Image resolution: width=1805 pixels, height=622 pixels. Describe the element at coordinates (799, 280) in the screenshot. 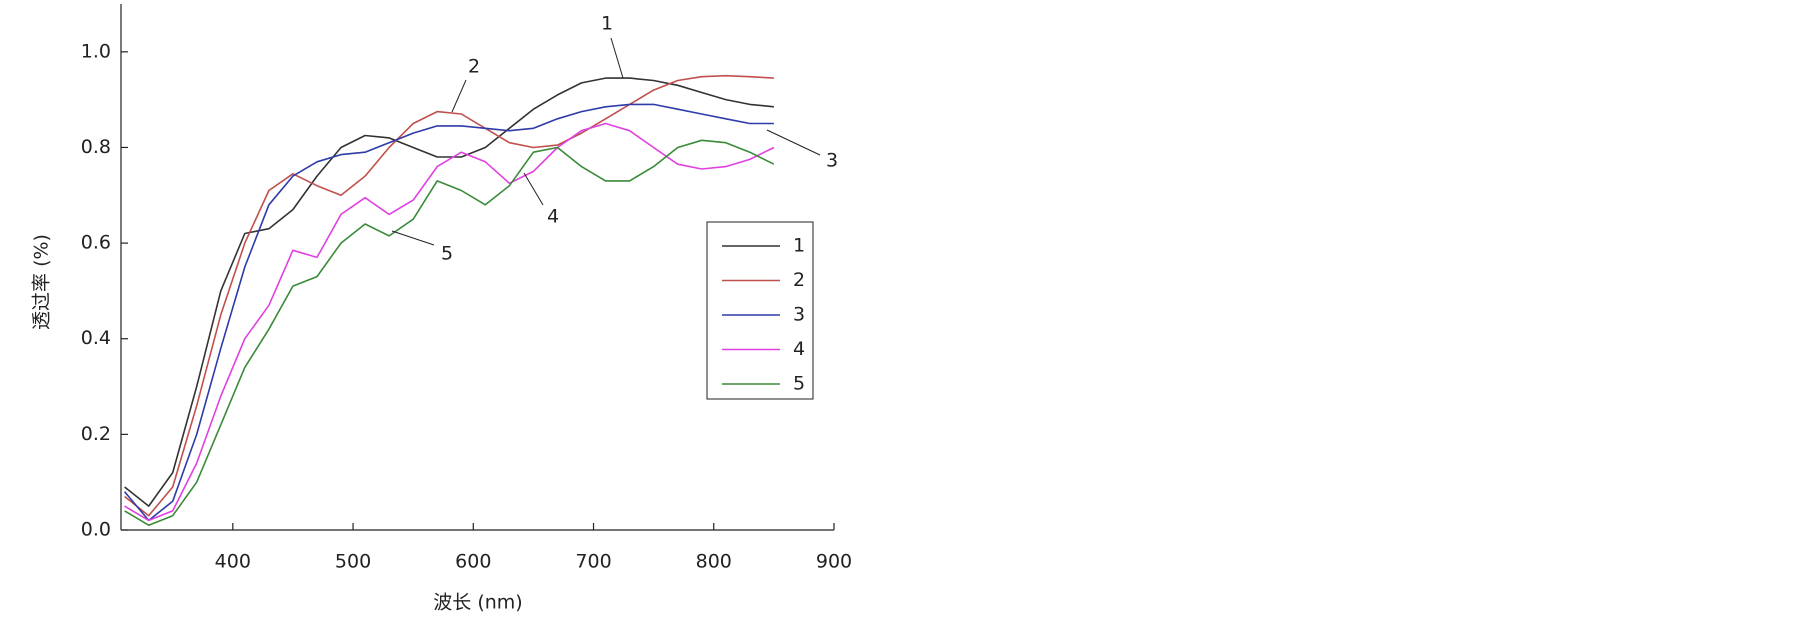

I see `legend-label: 2` at that location.